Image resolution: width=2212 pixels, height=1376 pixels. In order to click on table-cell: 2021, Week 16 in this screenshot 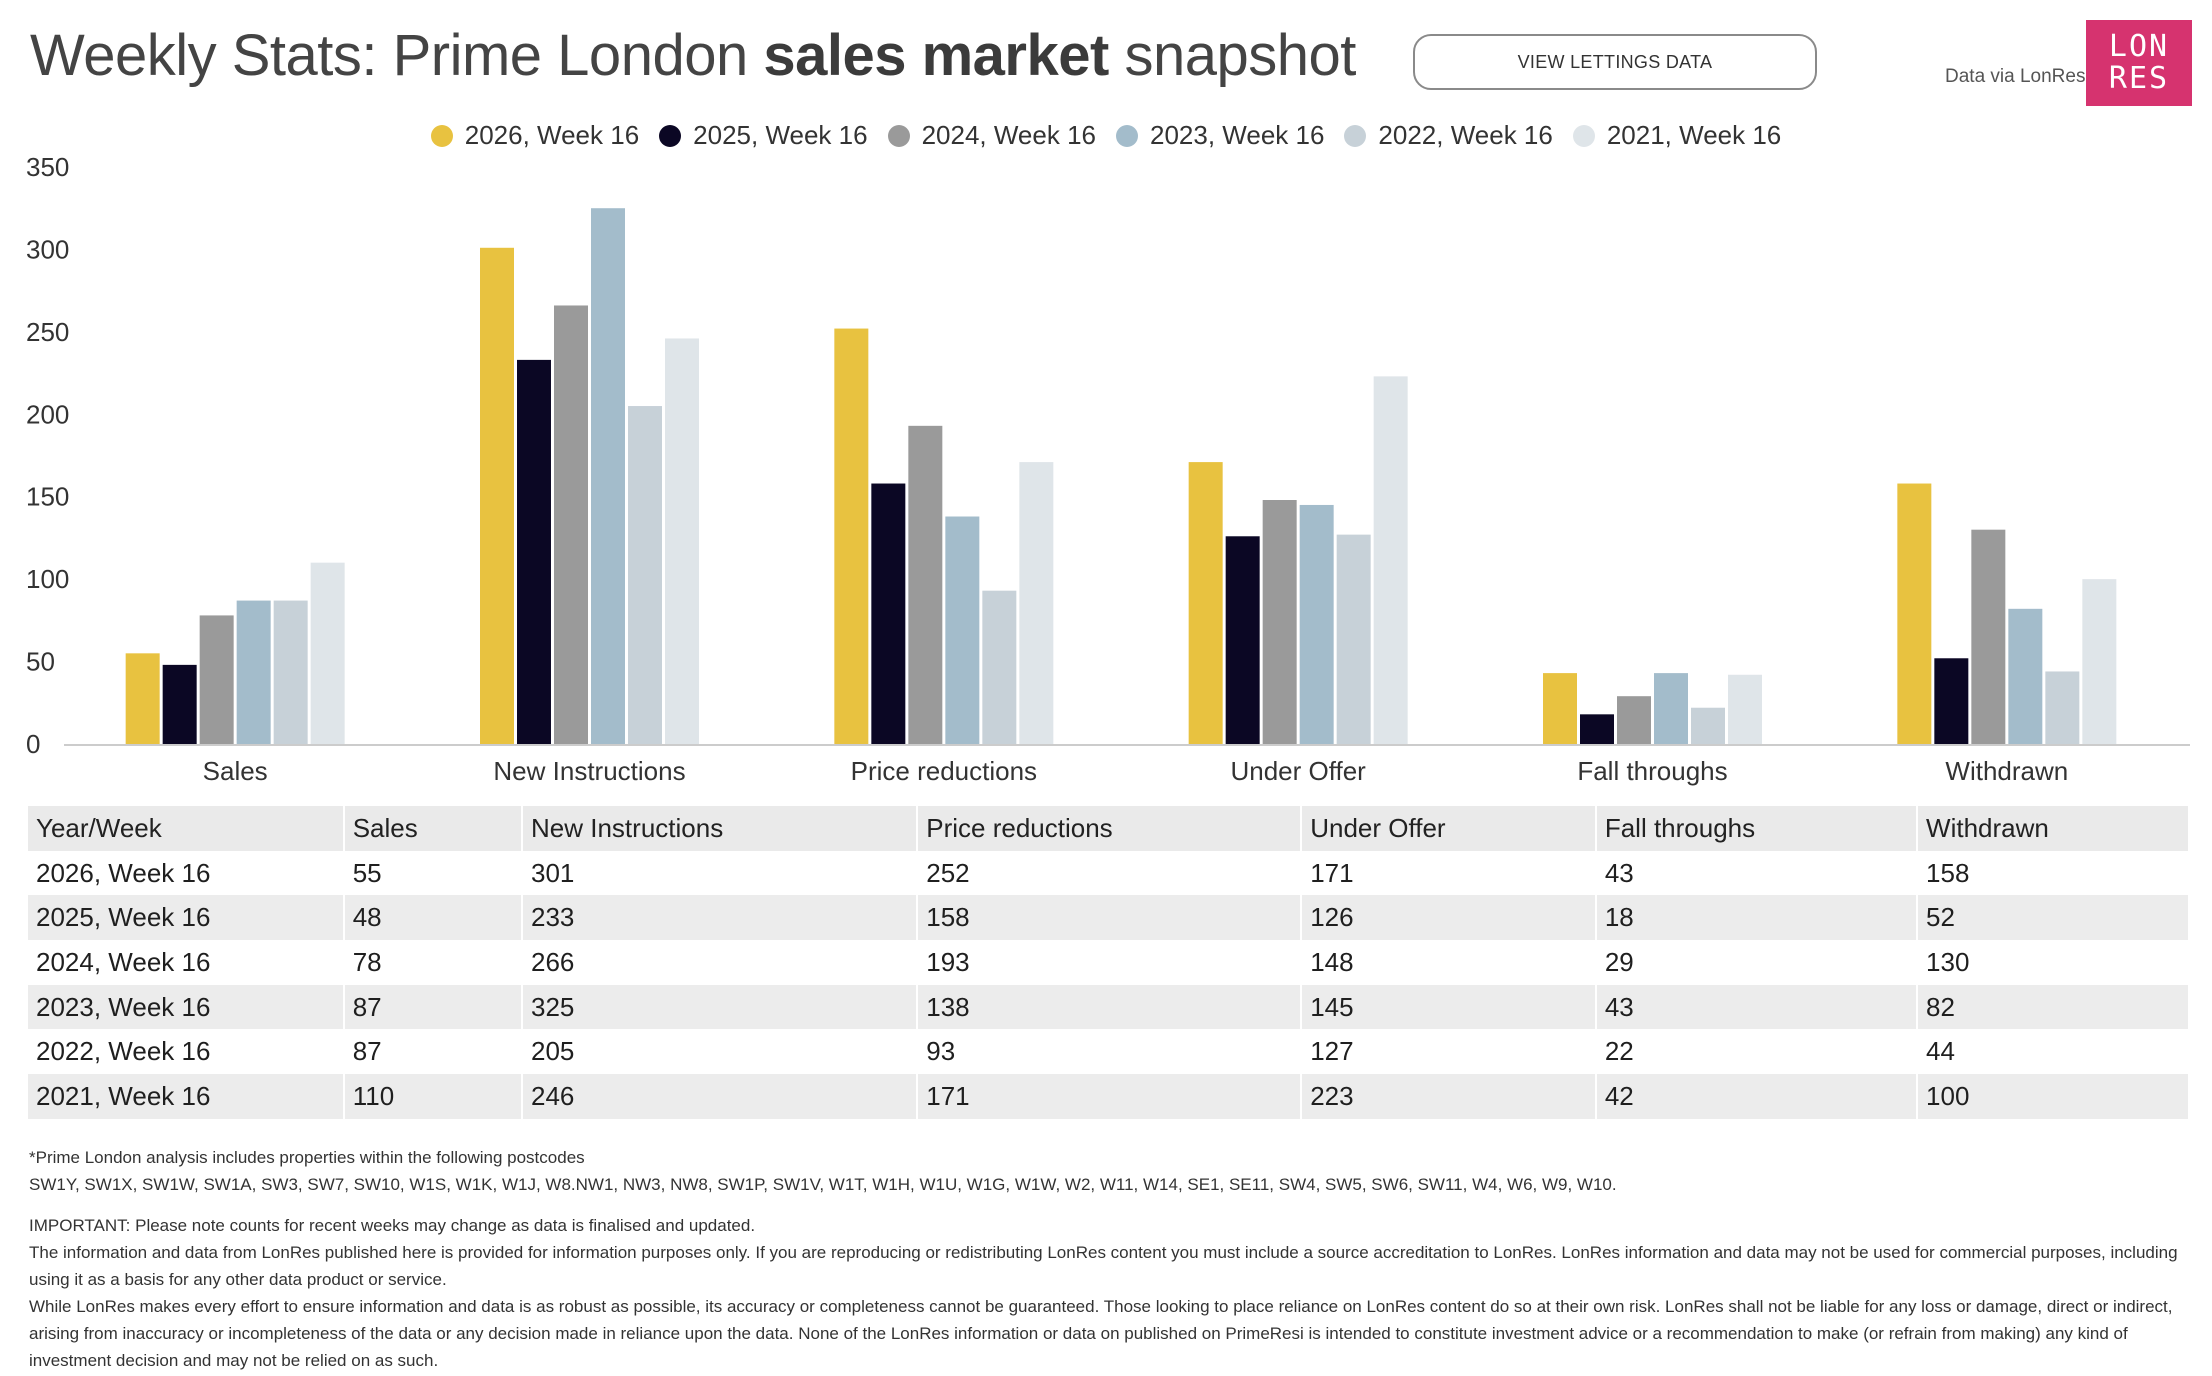, I will do `click(185, 1096)`.